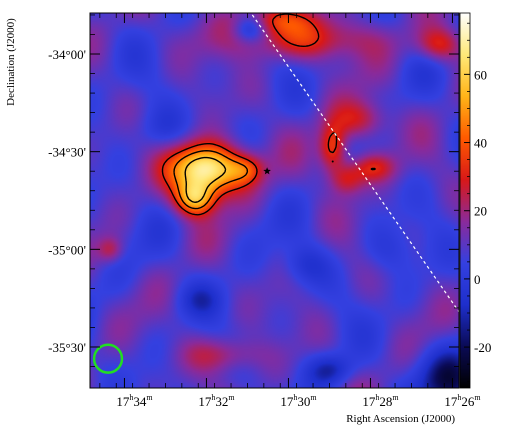 The height and width of the screenshot is (428, 522). What do you see at coordinates (477, 279) in the screenshot?
I see `colorbar-tick-label: 0` at bounding box center [477, 279].